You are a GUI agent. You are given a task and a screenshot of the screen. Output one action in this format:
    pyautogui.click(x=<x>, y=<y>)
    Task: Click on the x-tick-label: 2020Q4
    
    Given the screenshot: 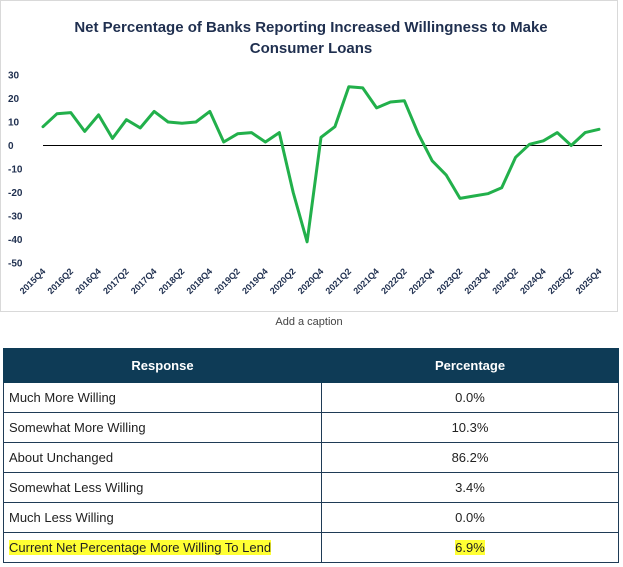 What is the action you would take?
    pyautogui.click(x=311, y=281)
    